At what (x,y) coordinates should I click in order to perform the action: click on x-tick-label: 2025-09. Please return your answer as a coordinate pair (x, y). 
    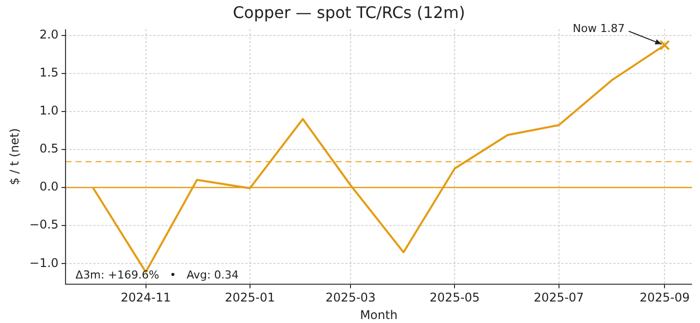
    Looking at the image, I should click on (665, 297).